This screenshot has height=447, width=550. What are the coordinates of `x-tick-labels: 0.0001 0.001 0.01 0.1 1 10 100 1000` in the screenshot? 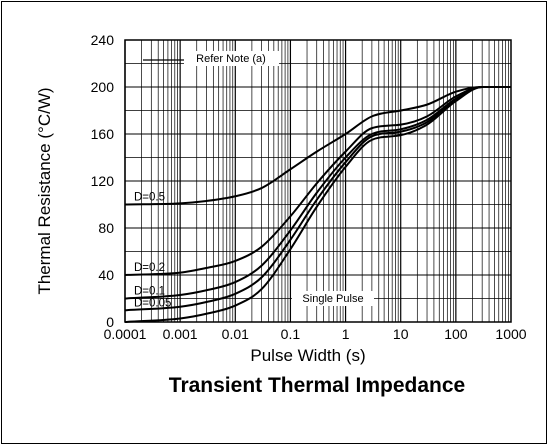 It's located at (315, 334).